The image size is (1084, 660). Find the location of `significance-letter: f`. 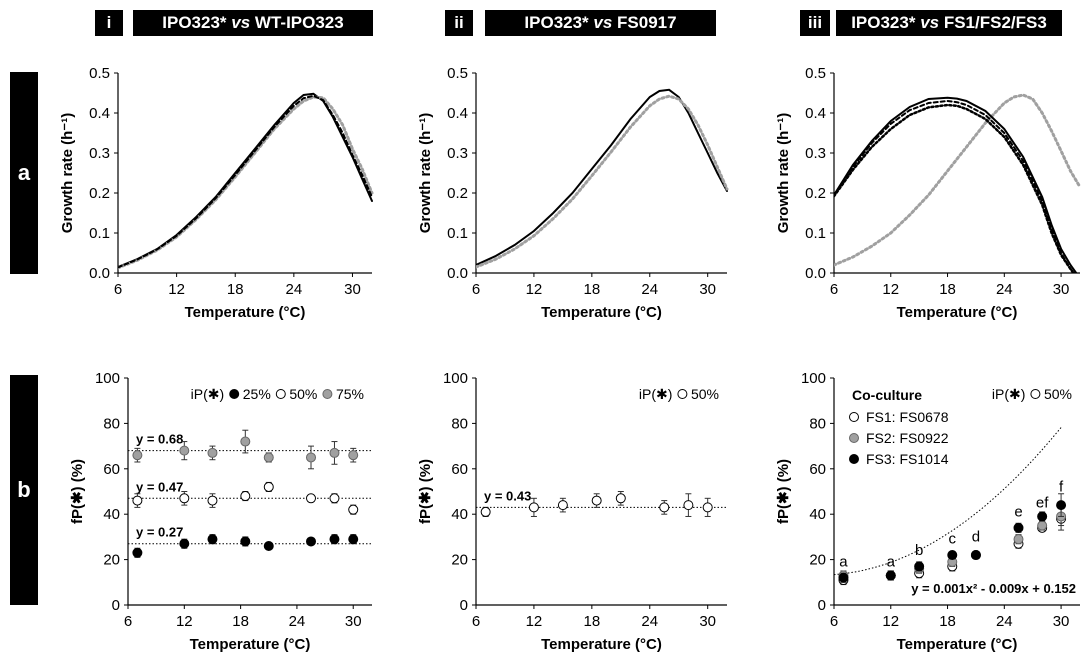

significance-letter: f is located at coordinates (1061, 487).